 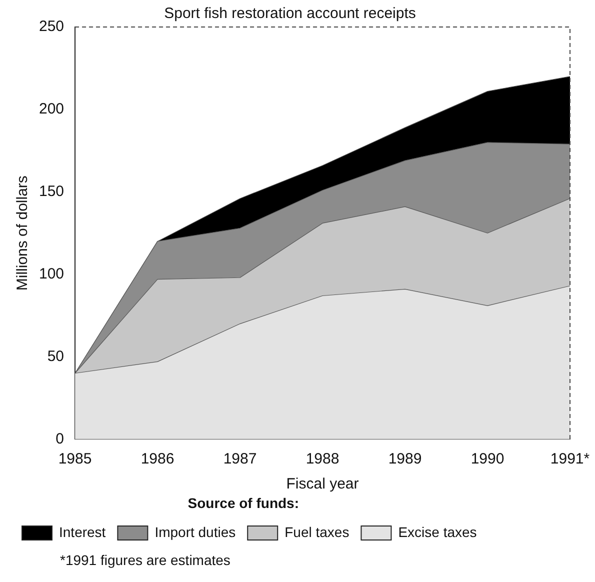 I want to click on y-tick-label: 150, so click(x=51, y=191).